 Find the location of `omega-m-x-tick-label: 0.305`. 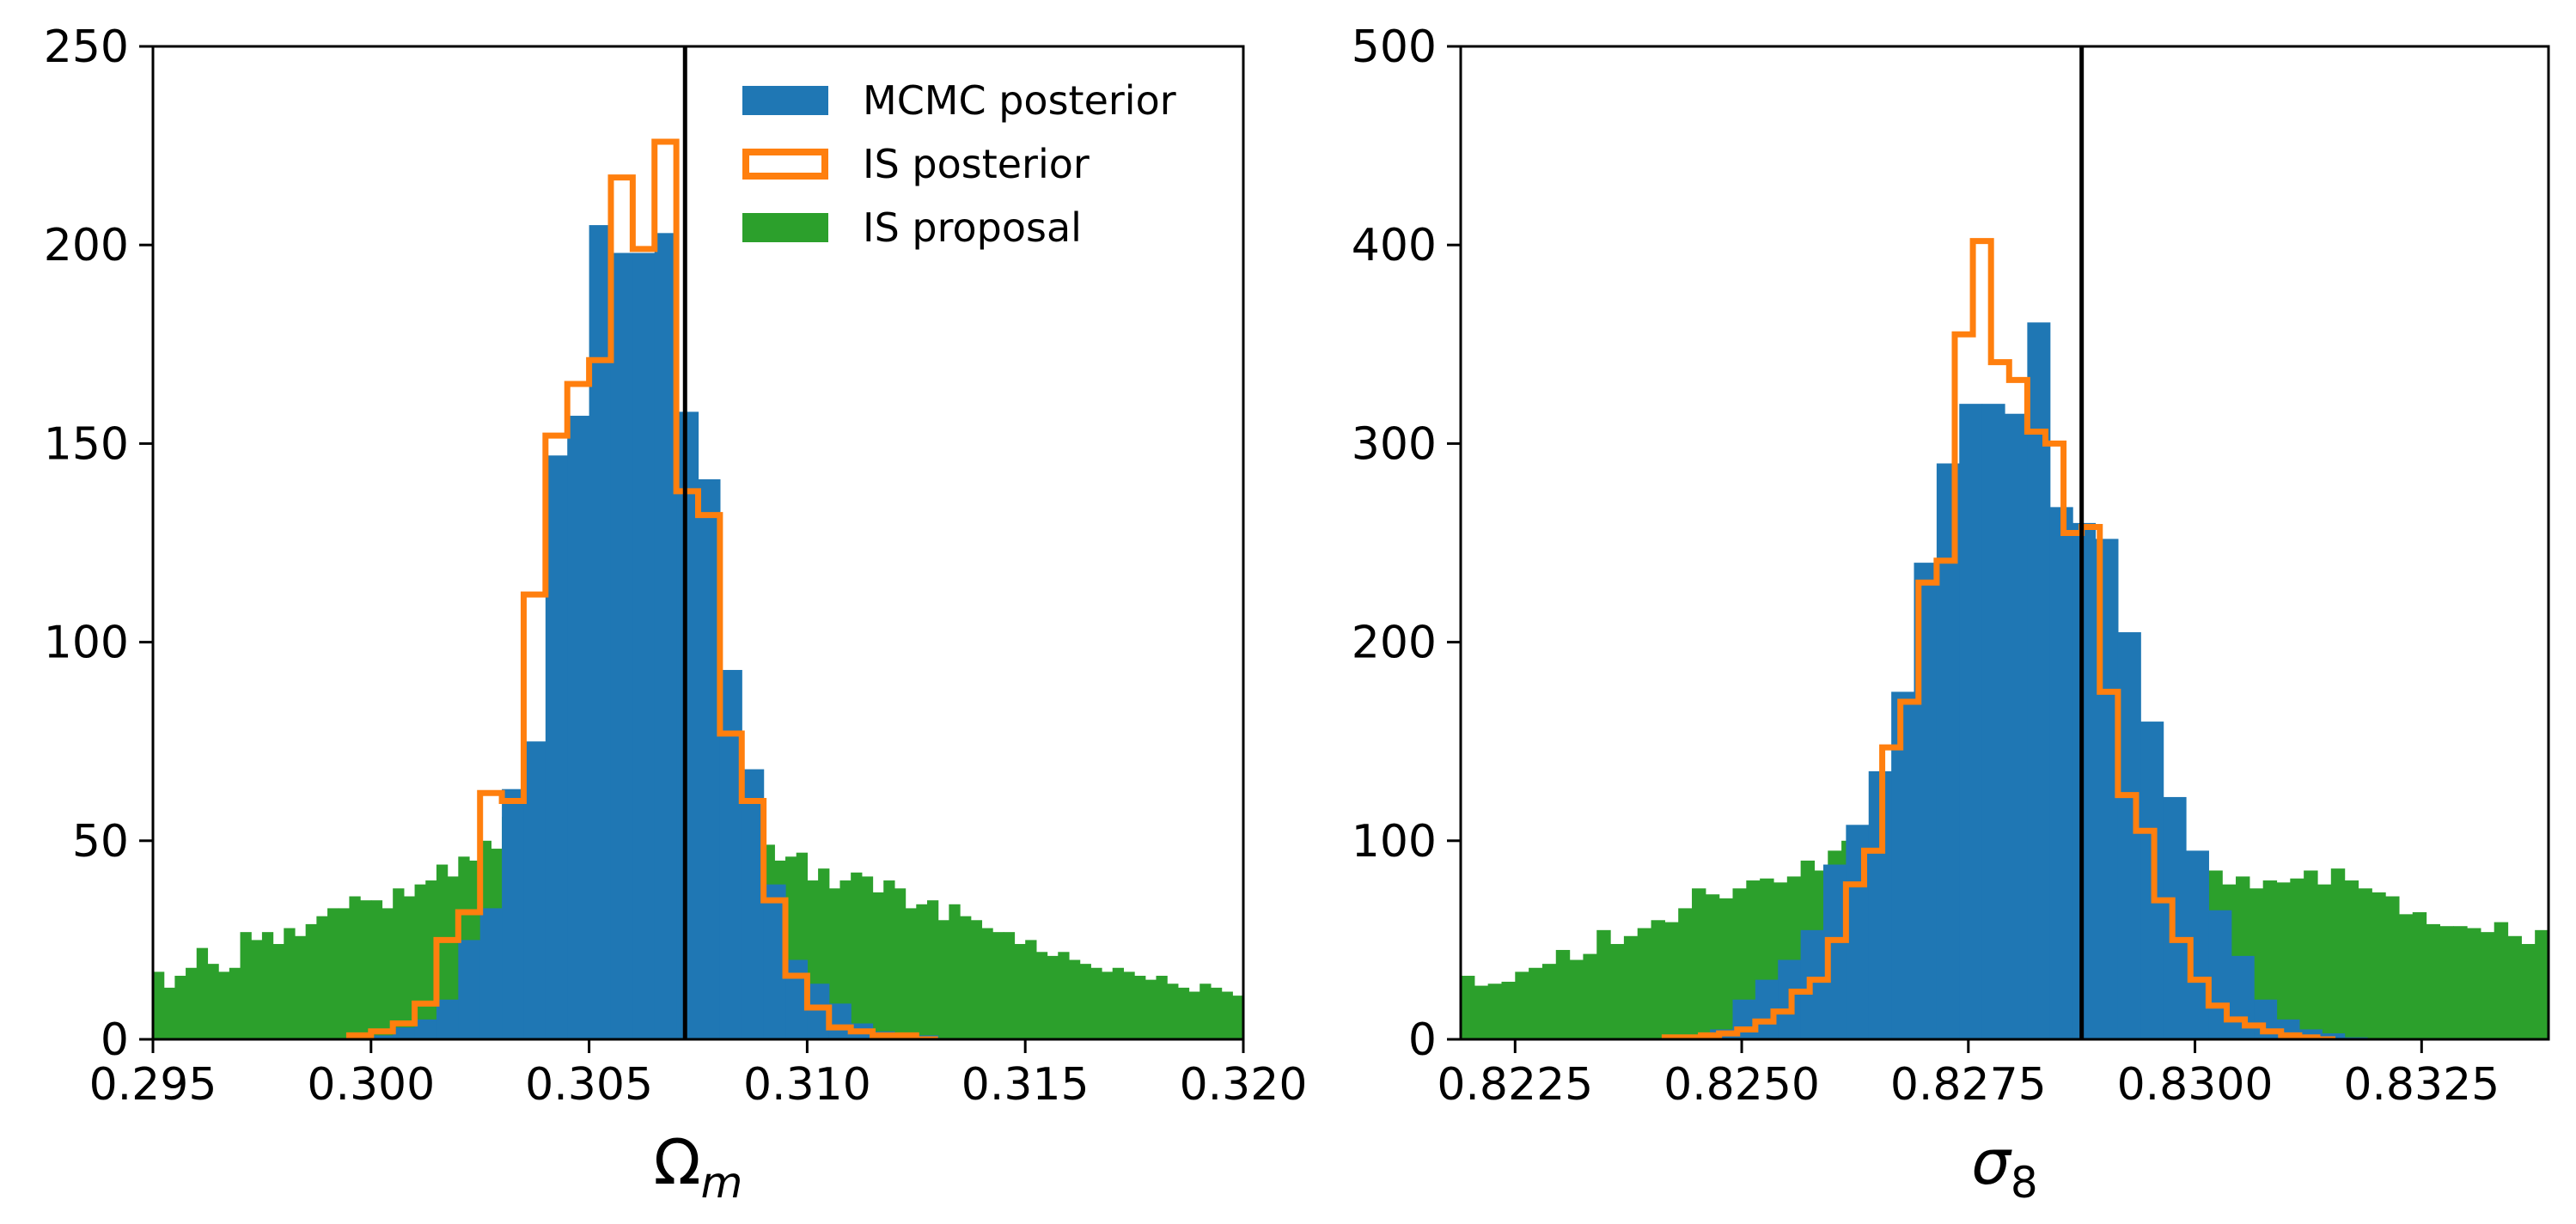

omega-m-x-tick-label: 0.305 is located at coordinates (589, 1085).